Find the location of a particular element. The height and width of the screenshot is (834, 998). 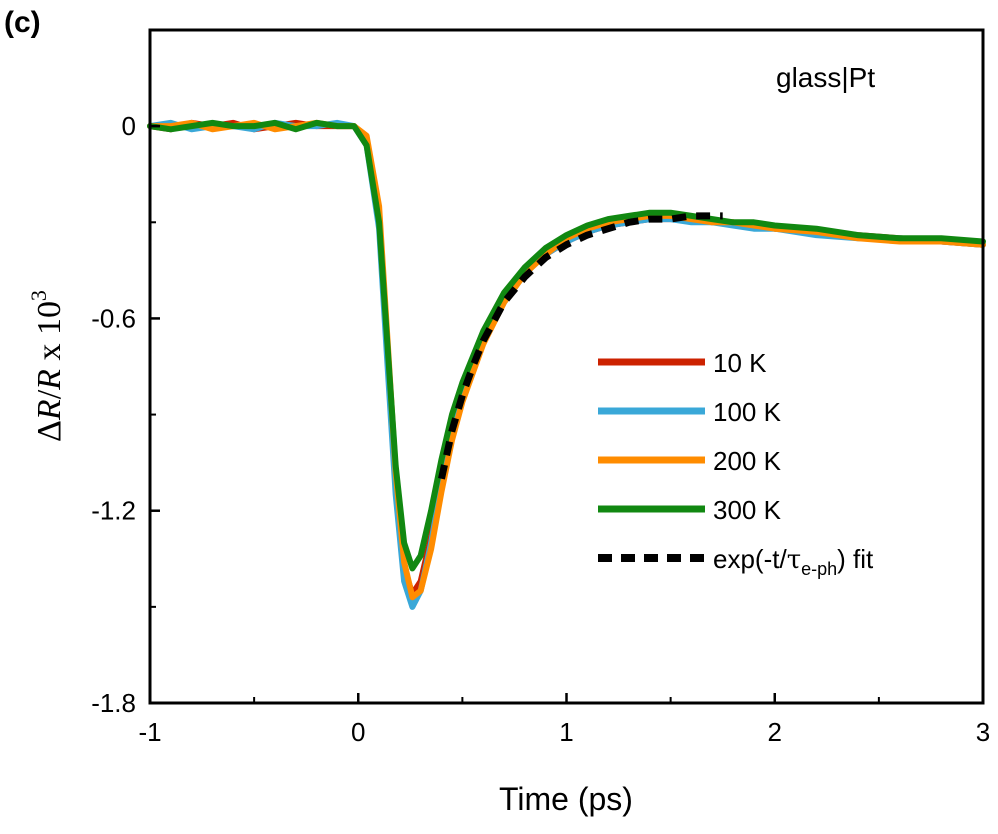

y-axis-title: ΔR/R x 103 is located at coordinates (47, 366).